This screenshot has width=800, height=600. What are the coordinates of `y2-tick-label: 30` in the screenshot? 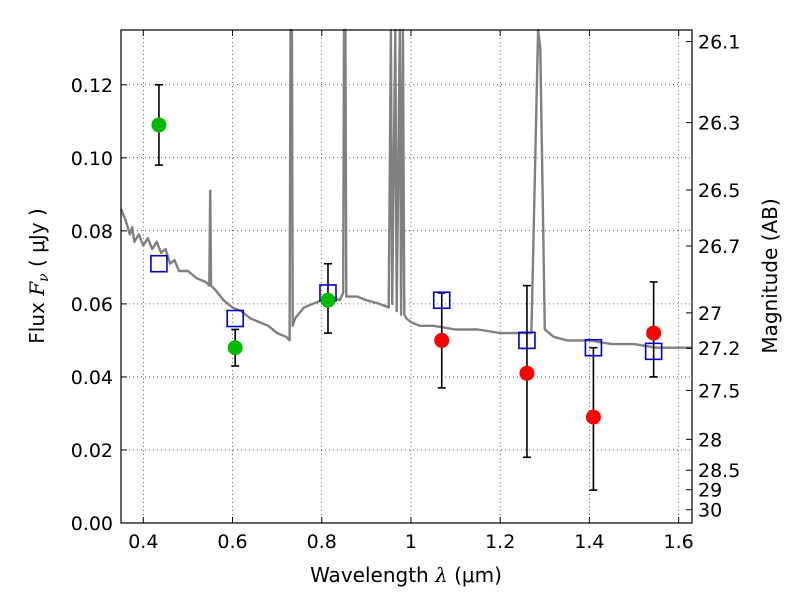 It's located at (710, 511).